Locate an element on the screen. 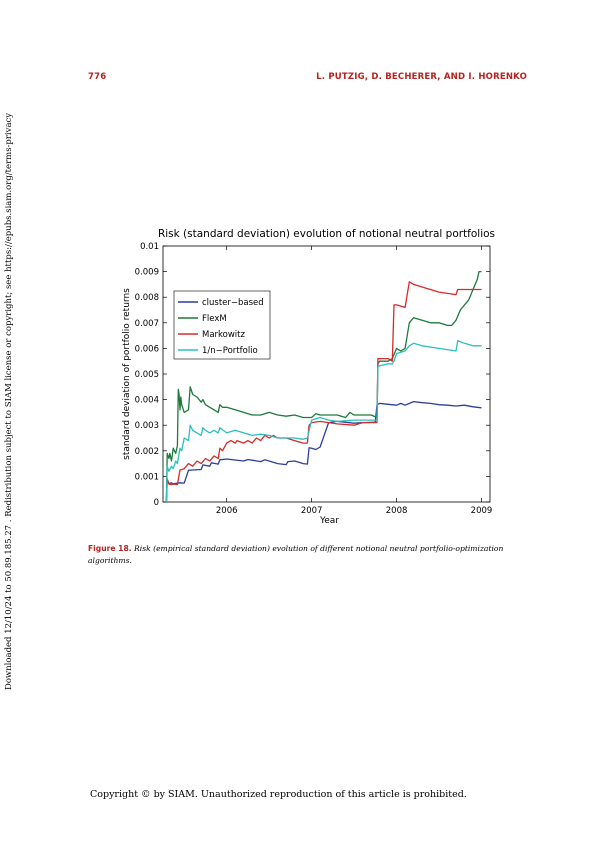 The width and height of the screenshot is (612, 842). y-tick-label: 0.006 is located at coordinates (147, 349).